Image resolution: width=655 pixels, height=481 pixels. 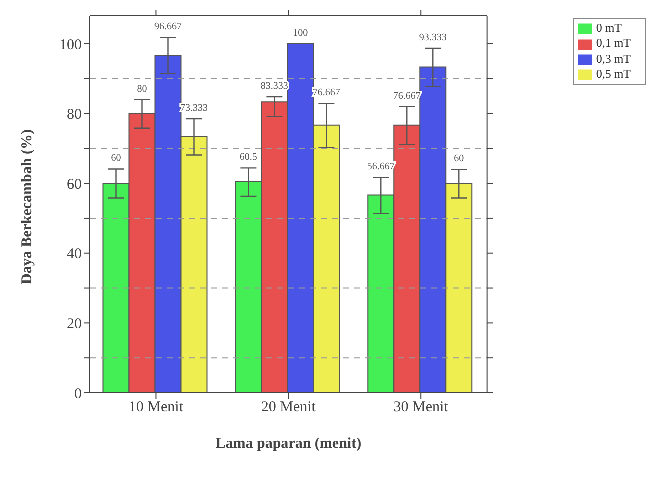 What do you see at coordinates (27, 207) in the screenshot?
I see `y-axis-title: Daya Berkecambah (%)` at bounding box center [27, 207].